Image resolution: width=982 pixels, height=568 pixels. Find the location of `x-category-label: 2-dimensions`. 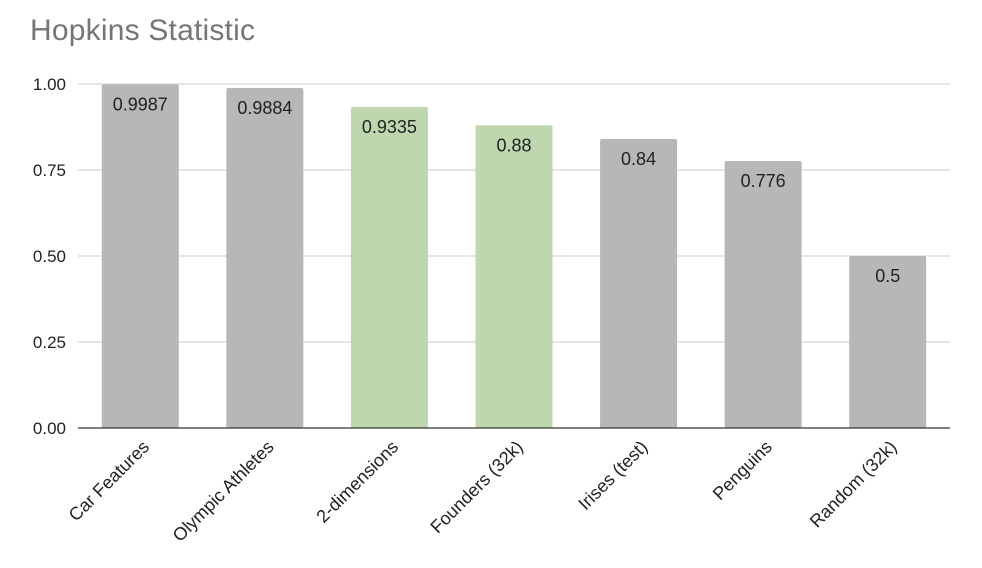

x-category-label: 2-dimensions is located at coordinates (357, 482).